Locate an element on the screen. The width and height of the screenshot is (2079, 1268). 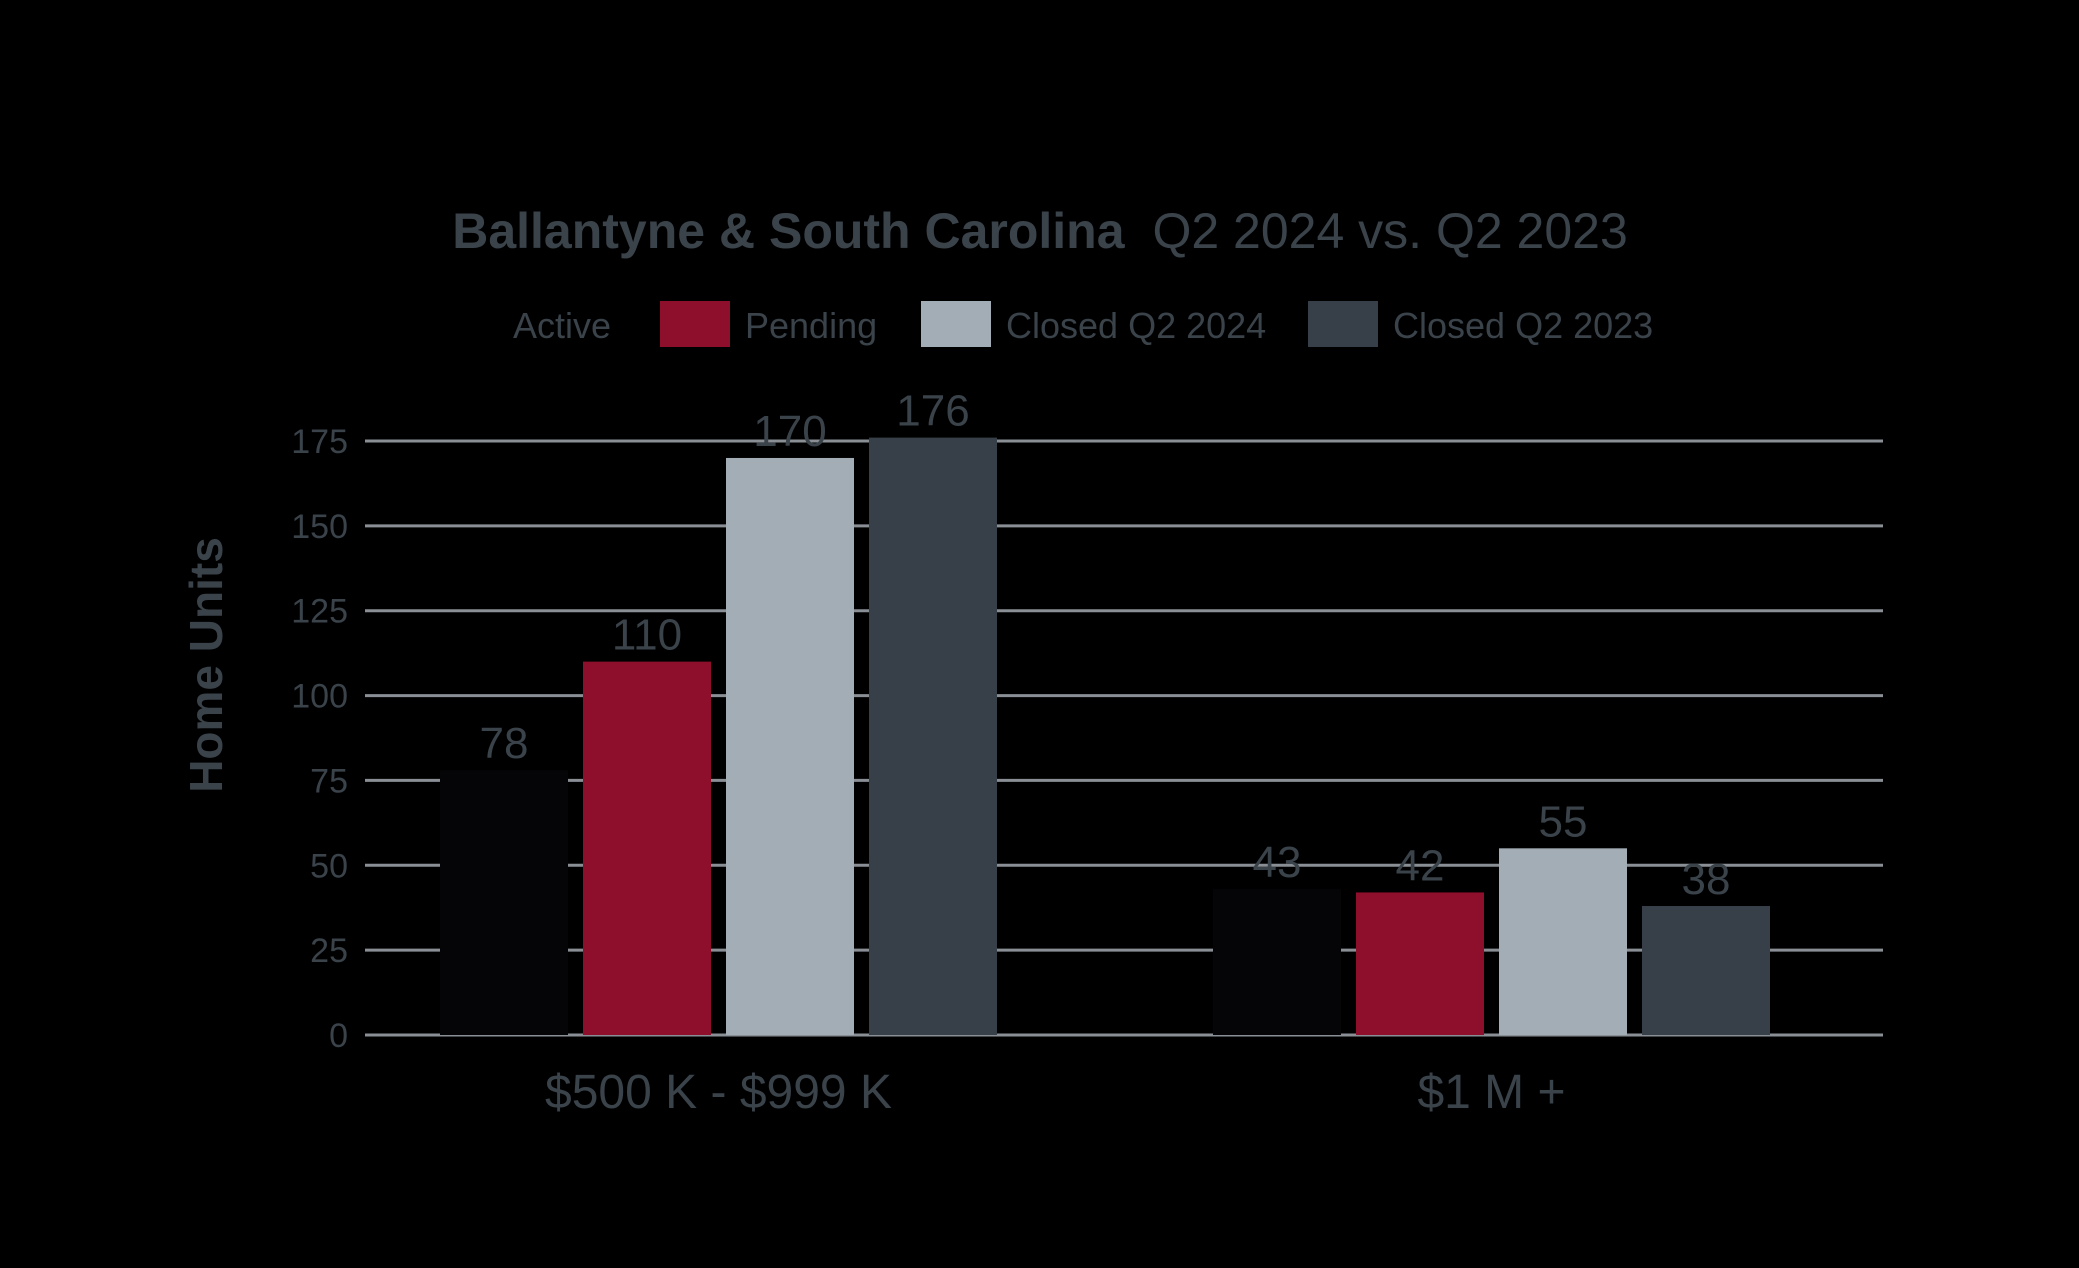
data-label-active: 43 is located at coordinates (1277, 862).